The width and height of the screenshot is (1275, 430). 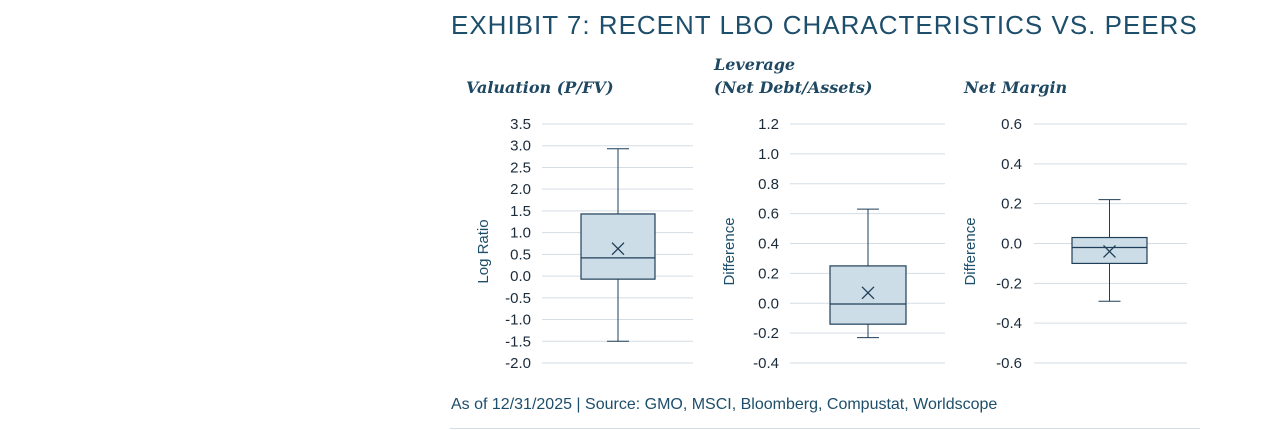 I want to click on y-tick-label: -1.5, so click(x=518, y=341).